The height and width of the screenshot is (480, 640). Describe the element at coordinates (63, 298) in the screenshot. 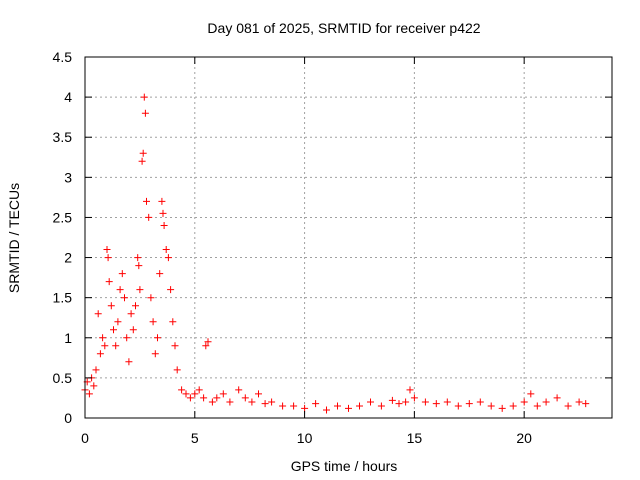

I see `y-tick-label: 1.5` at that location.